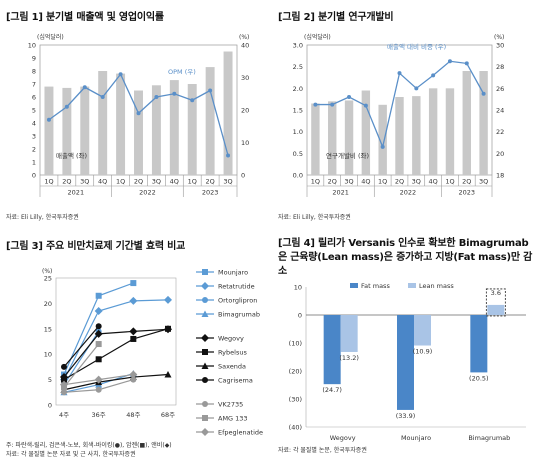  I want to click on legend-label: Lean mass, so click(436, 286).